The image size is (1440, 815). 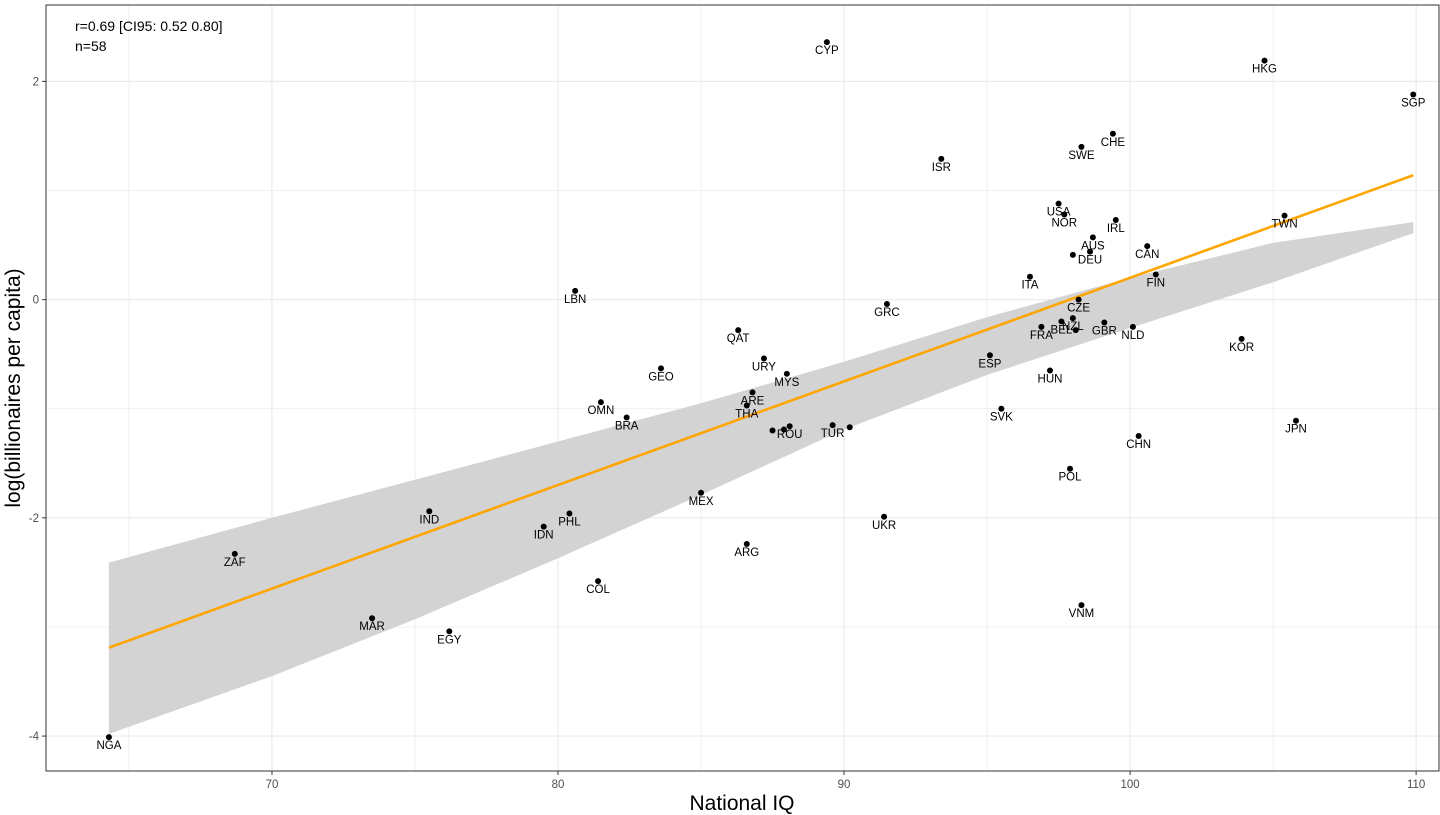 What do you see at coordinates (833, 434) in the screenshot?
I see `point-label-tur: TUR` at bounding box center [833, 434].